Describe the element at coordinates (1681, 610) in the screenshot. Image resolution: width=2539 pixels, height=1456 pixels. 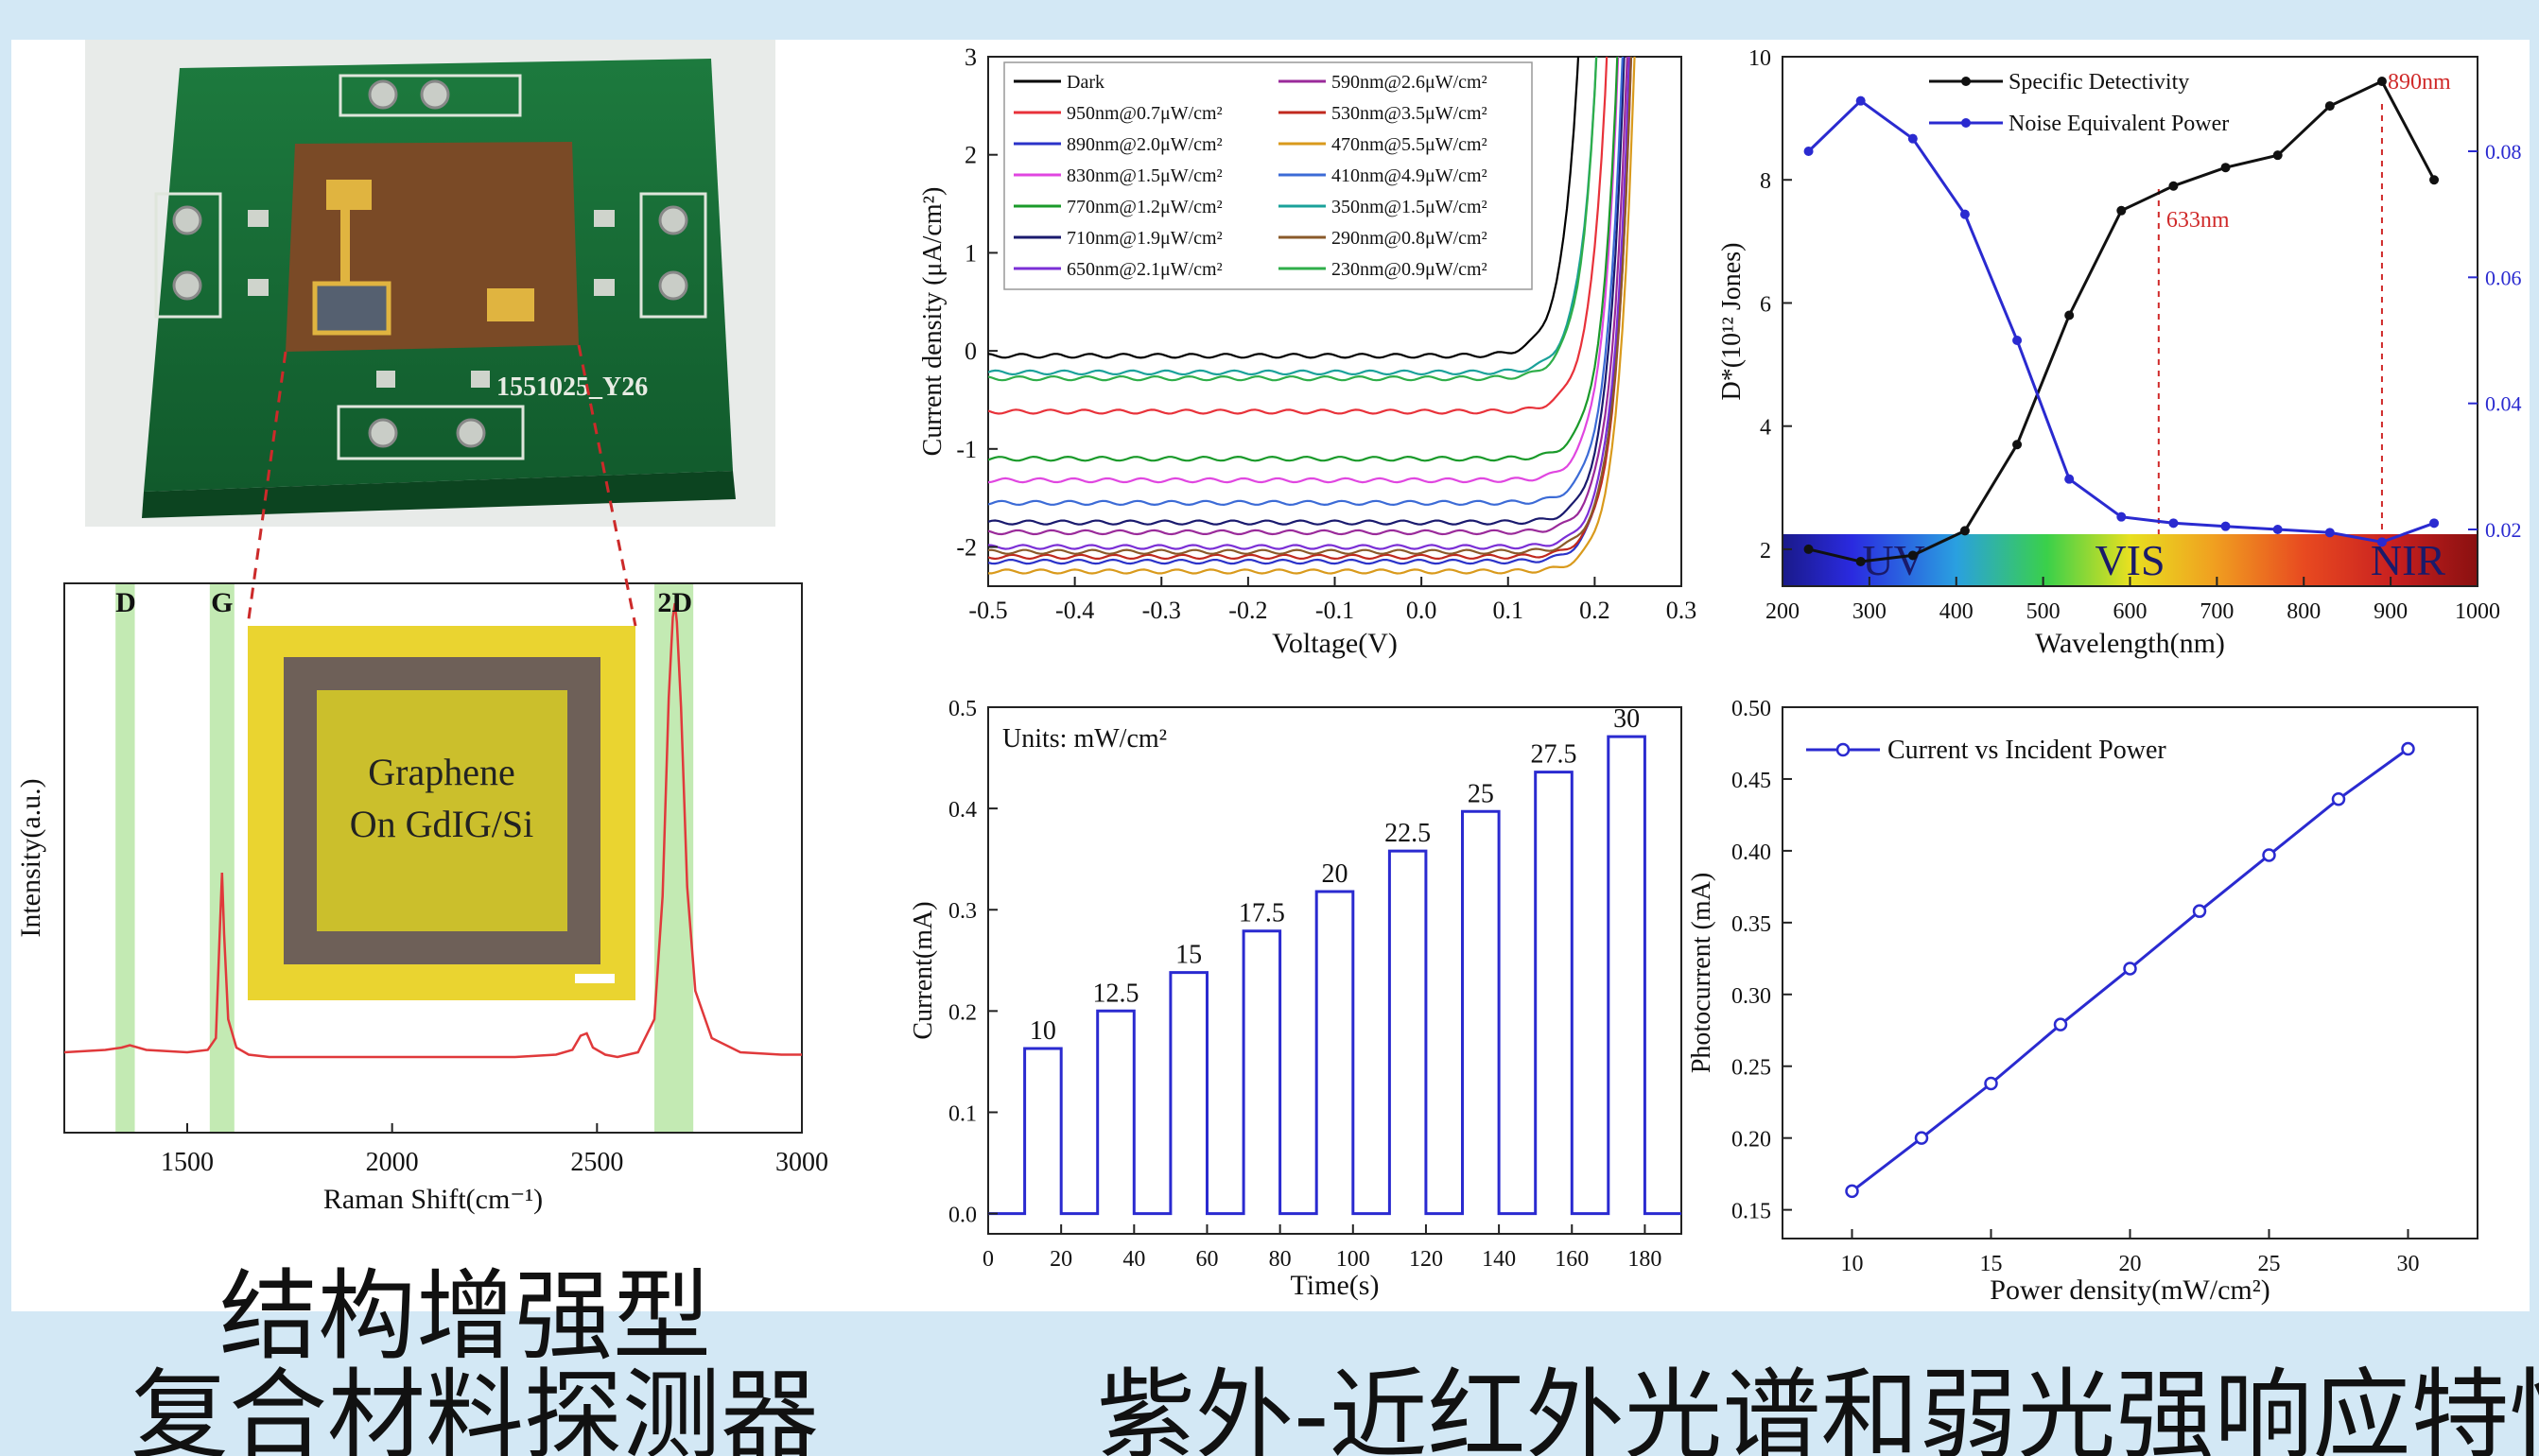
I see `iv-x-tick-label: 0.3` at that location.